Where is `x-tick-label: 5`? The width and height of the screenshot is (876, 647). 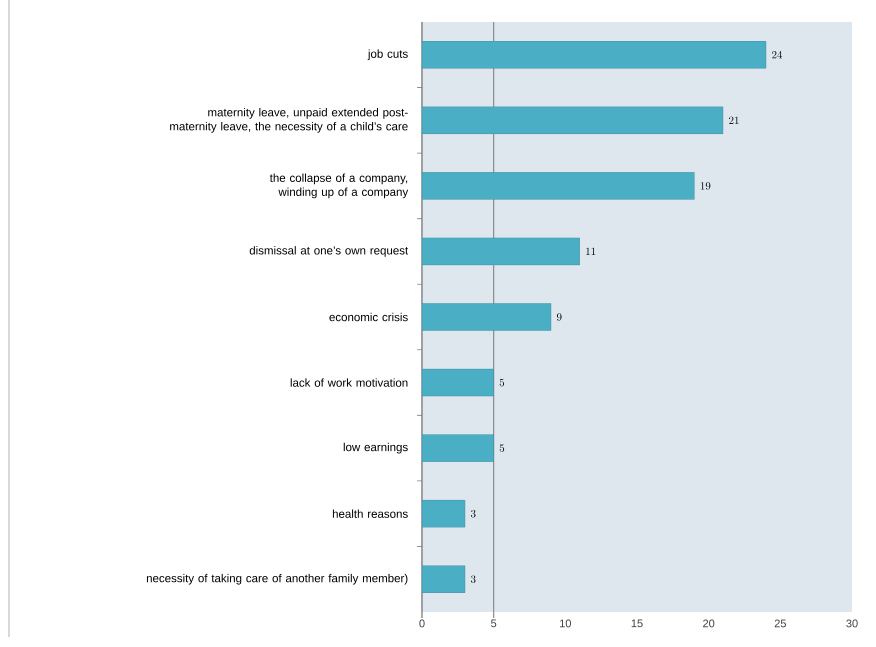 x-tick-label: 5 is located at coordinates (493, 624).